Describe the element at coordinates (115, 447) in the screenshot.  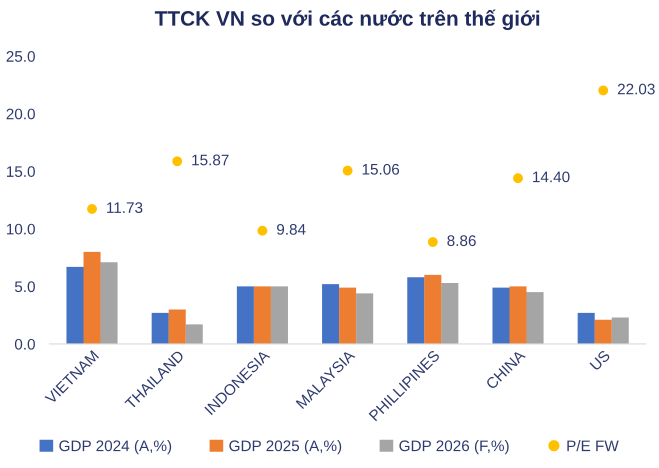
I see `legend-label: GDP 2024 (A,%)` at that location.